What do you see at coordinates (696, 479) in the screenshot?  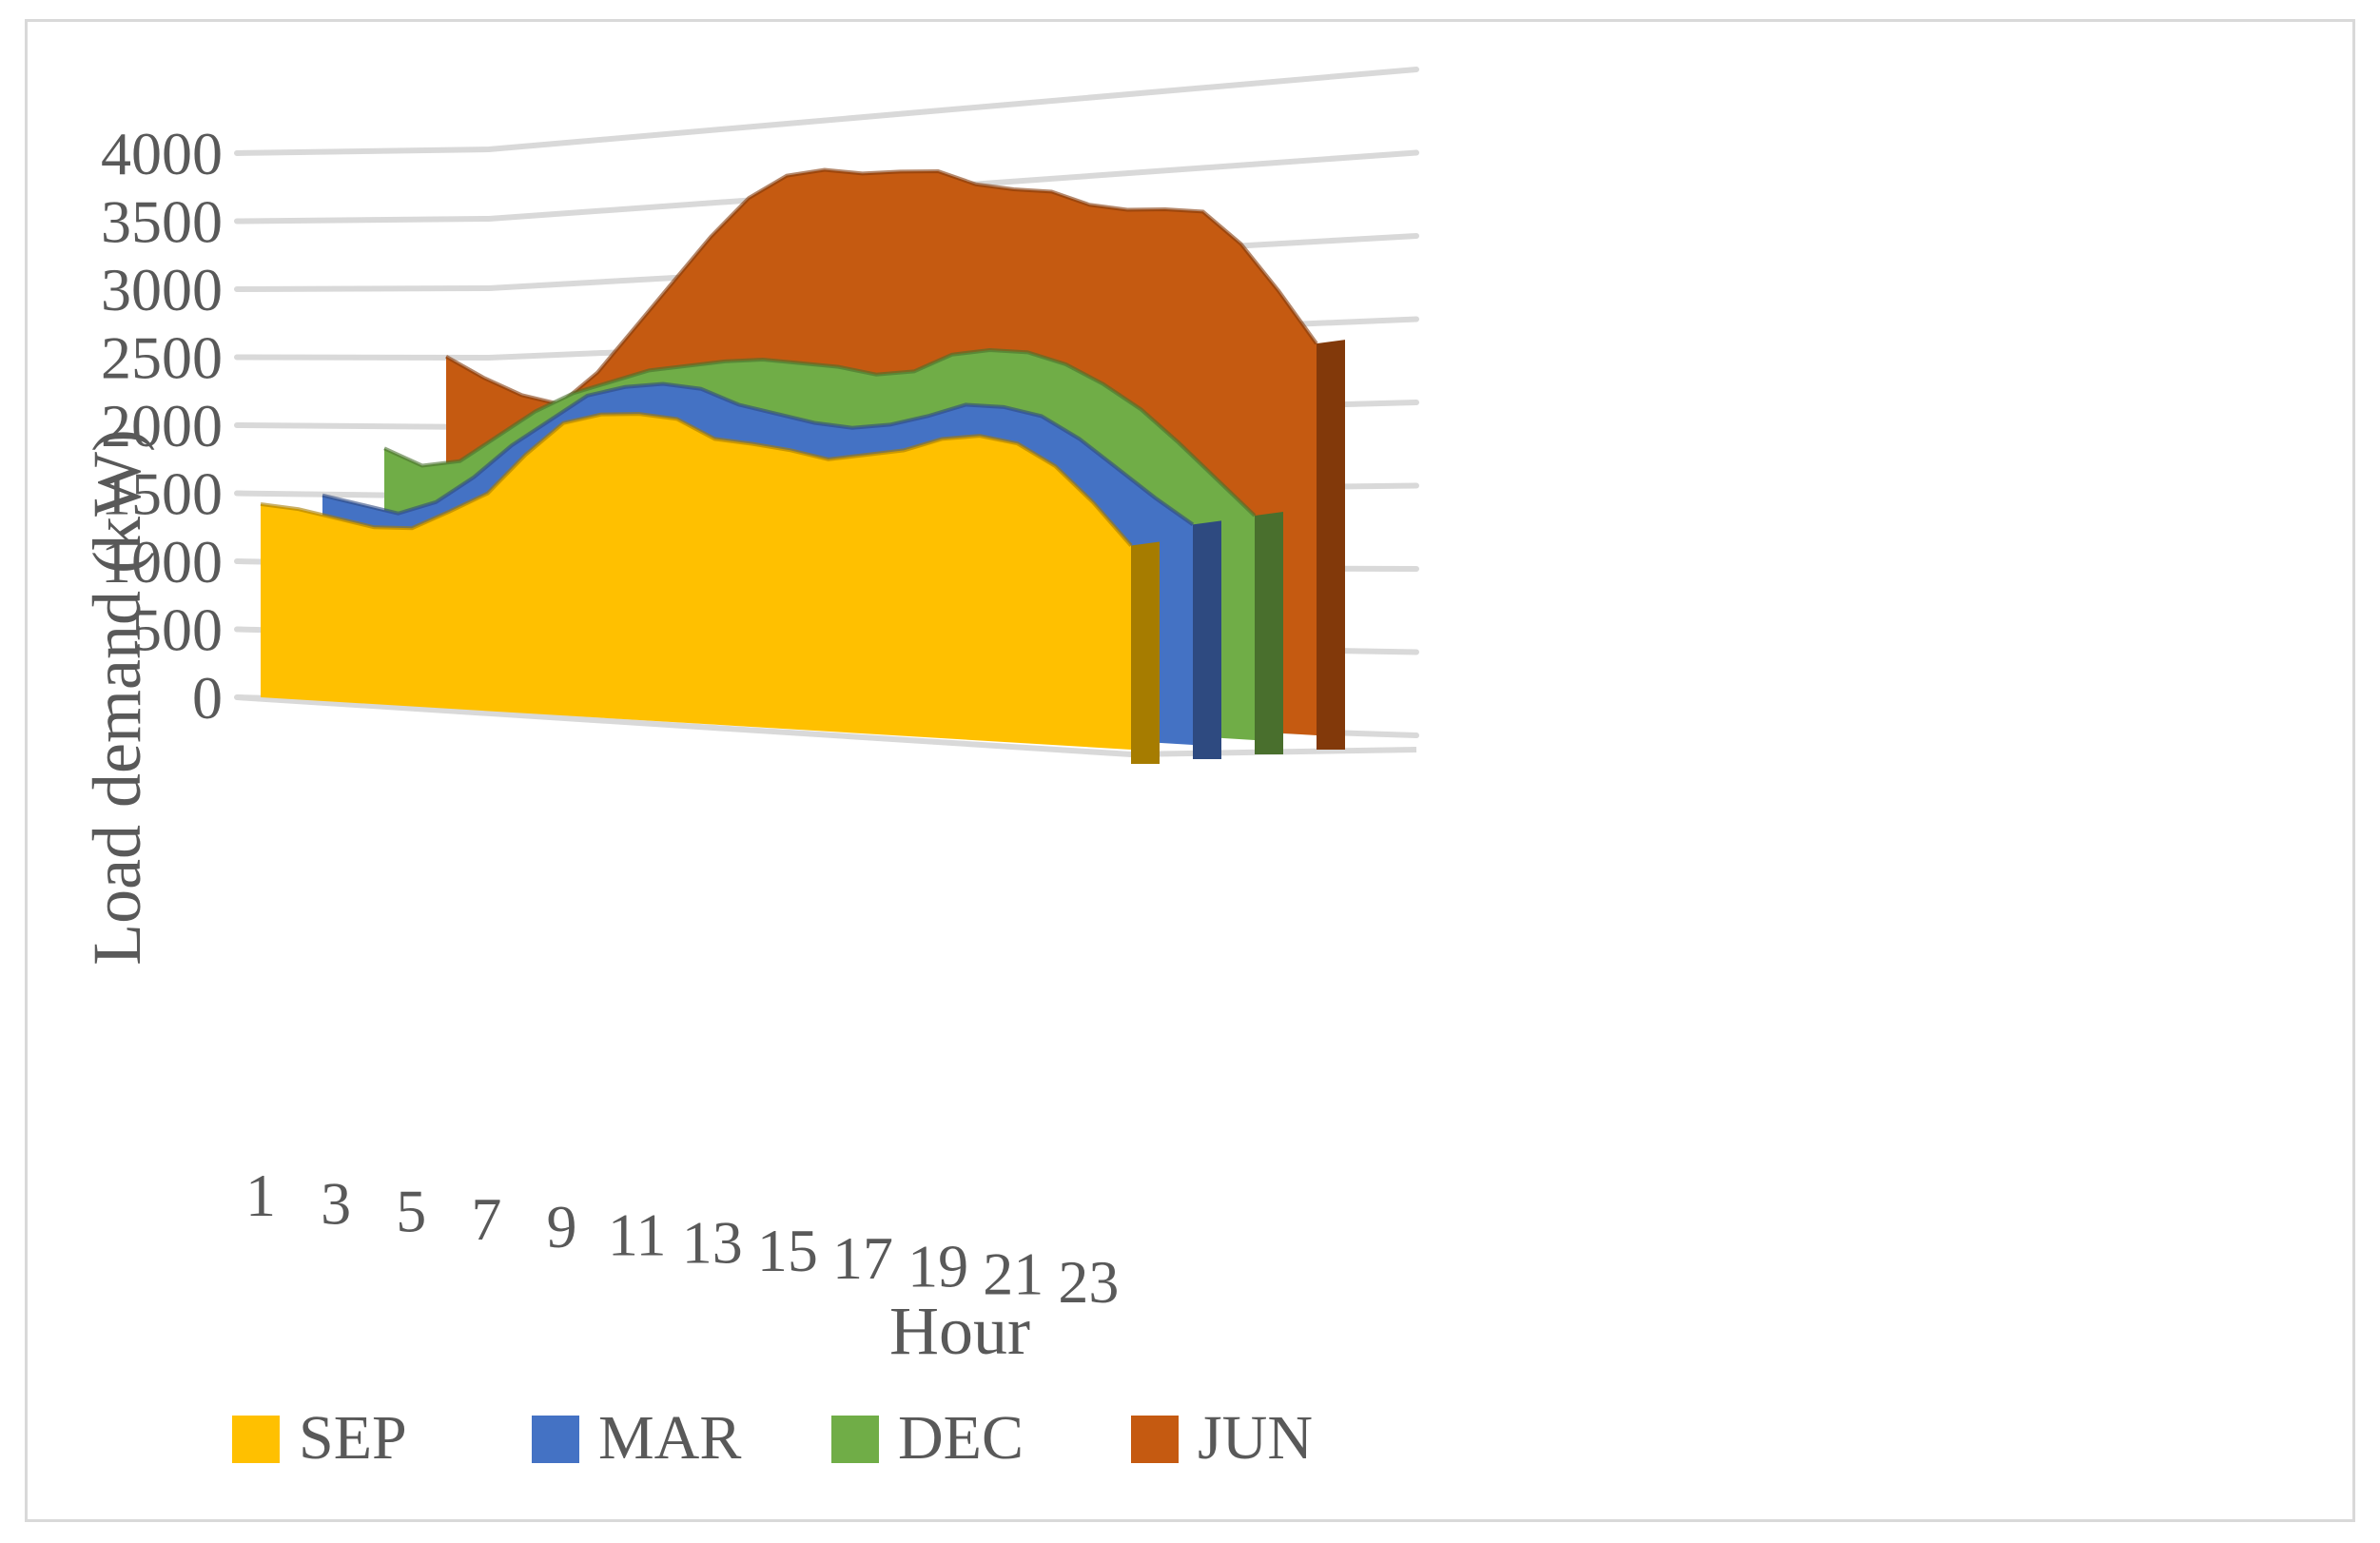 I see `series-edge-sep` at bounding box center [696, 479].